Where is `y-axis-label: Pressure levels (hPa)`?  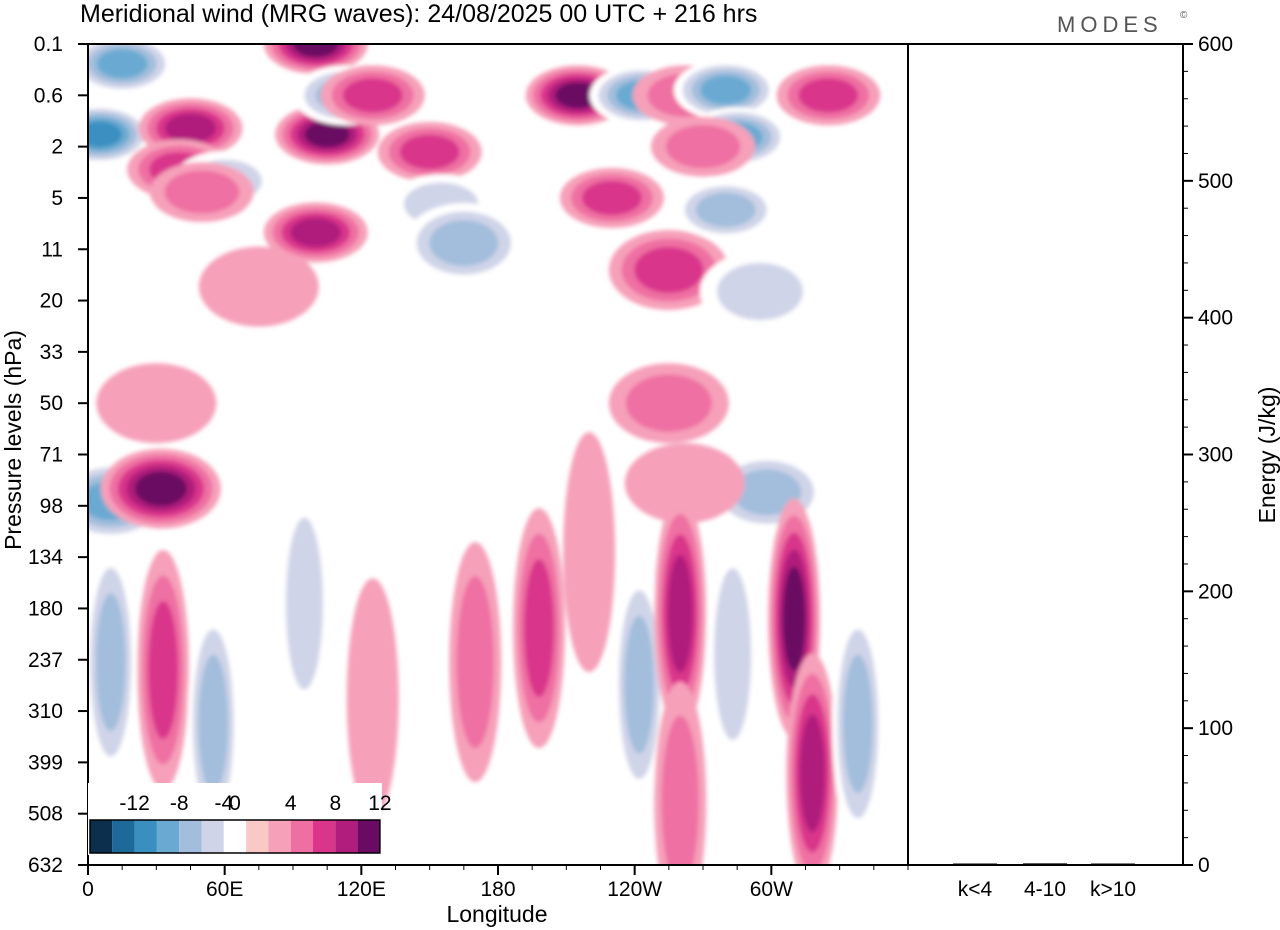 y-axis-label: Pressure levels (hPa) is located at coordinates (13, 440).